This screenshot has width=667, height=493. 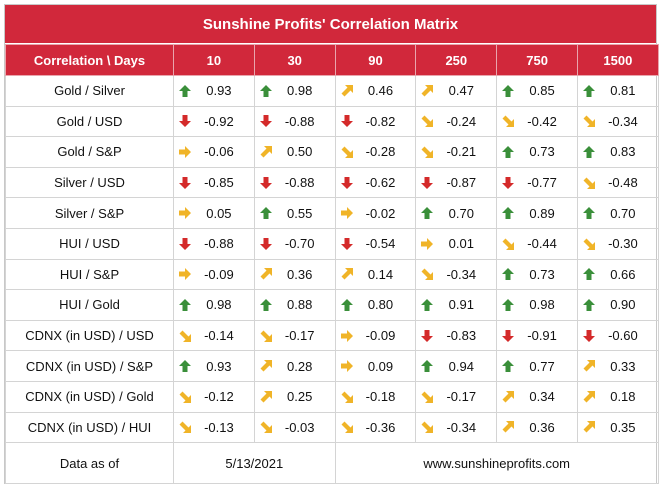 What do you see at coordinates (332, 305) in the screenshot?
I see `table-row: HUI / Gold 0.98 0.88 0.80 0.91 0.98 0.90` at bounding box center [332, 305].